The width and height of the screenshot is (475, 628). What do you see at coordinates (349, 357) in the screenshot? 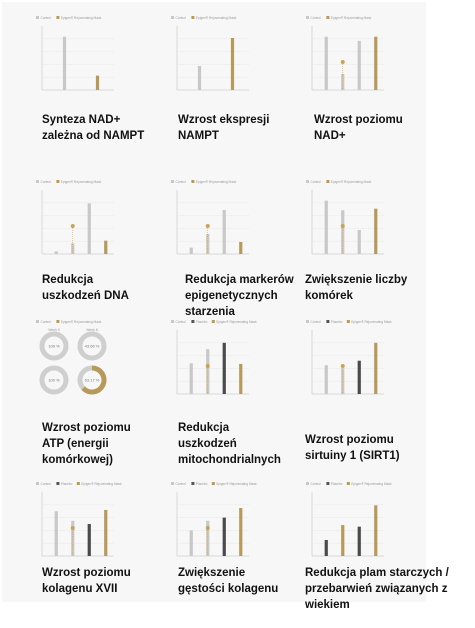
I see `chart-9: Control Placebo Epigen® Rejuvenating Mask` at bounding box center [349, 357].